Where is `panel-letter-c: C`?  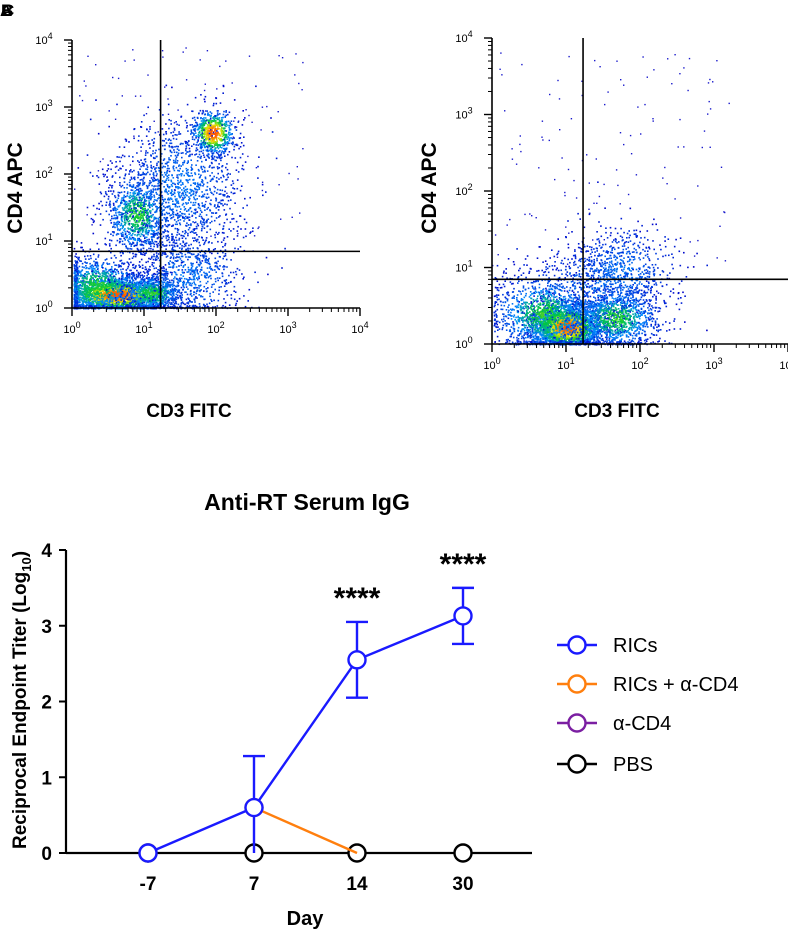
panel-letter-c: C is located at coordinates (8, 10).